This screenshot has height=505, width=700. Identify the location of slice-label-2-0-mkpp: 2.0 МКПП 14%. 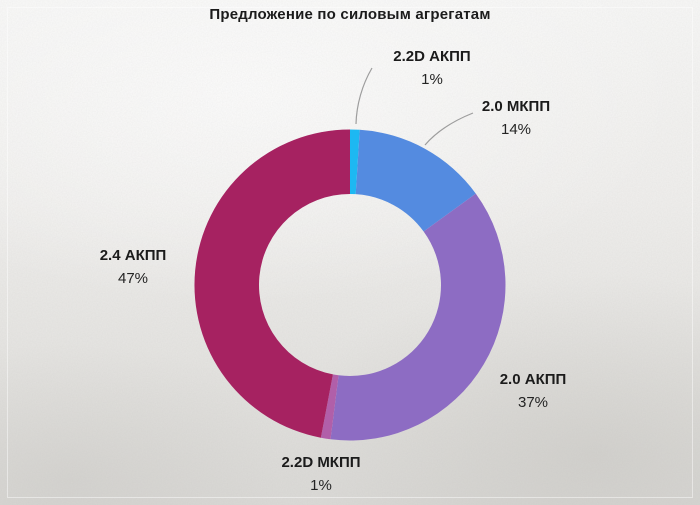
(516, 118).